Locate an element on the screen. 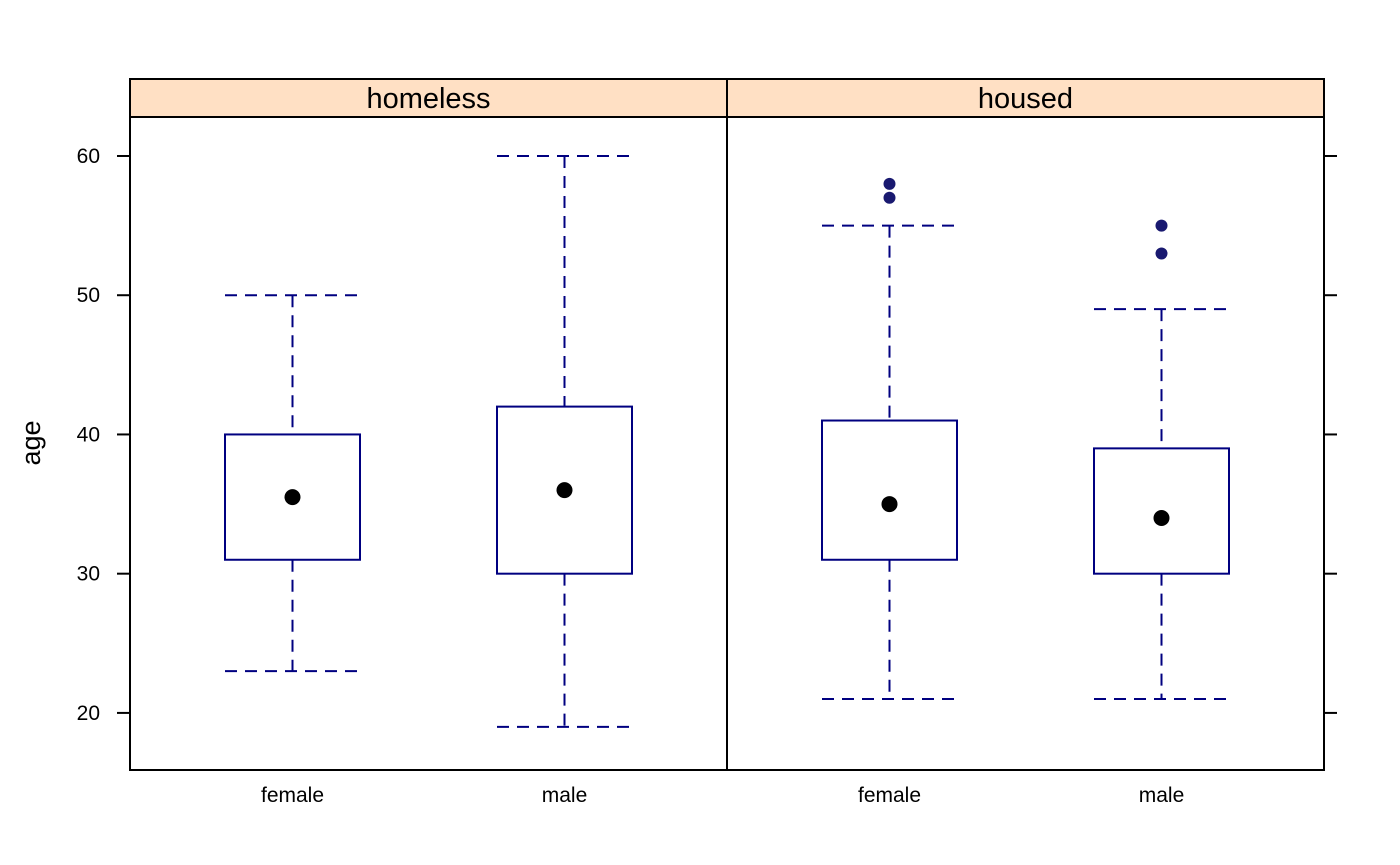 This screenshot has width=1400, height=865. x-tick-label-homeless-female: female is located at coordinates (292, 795).